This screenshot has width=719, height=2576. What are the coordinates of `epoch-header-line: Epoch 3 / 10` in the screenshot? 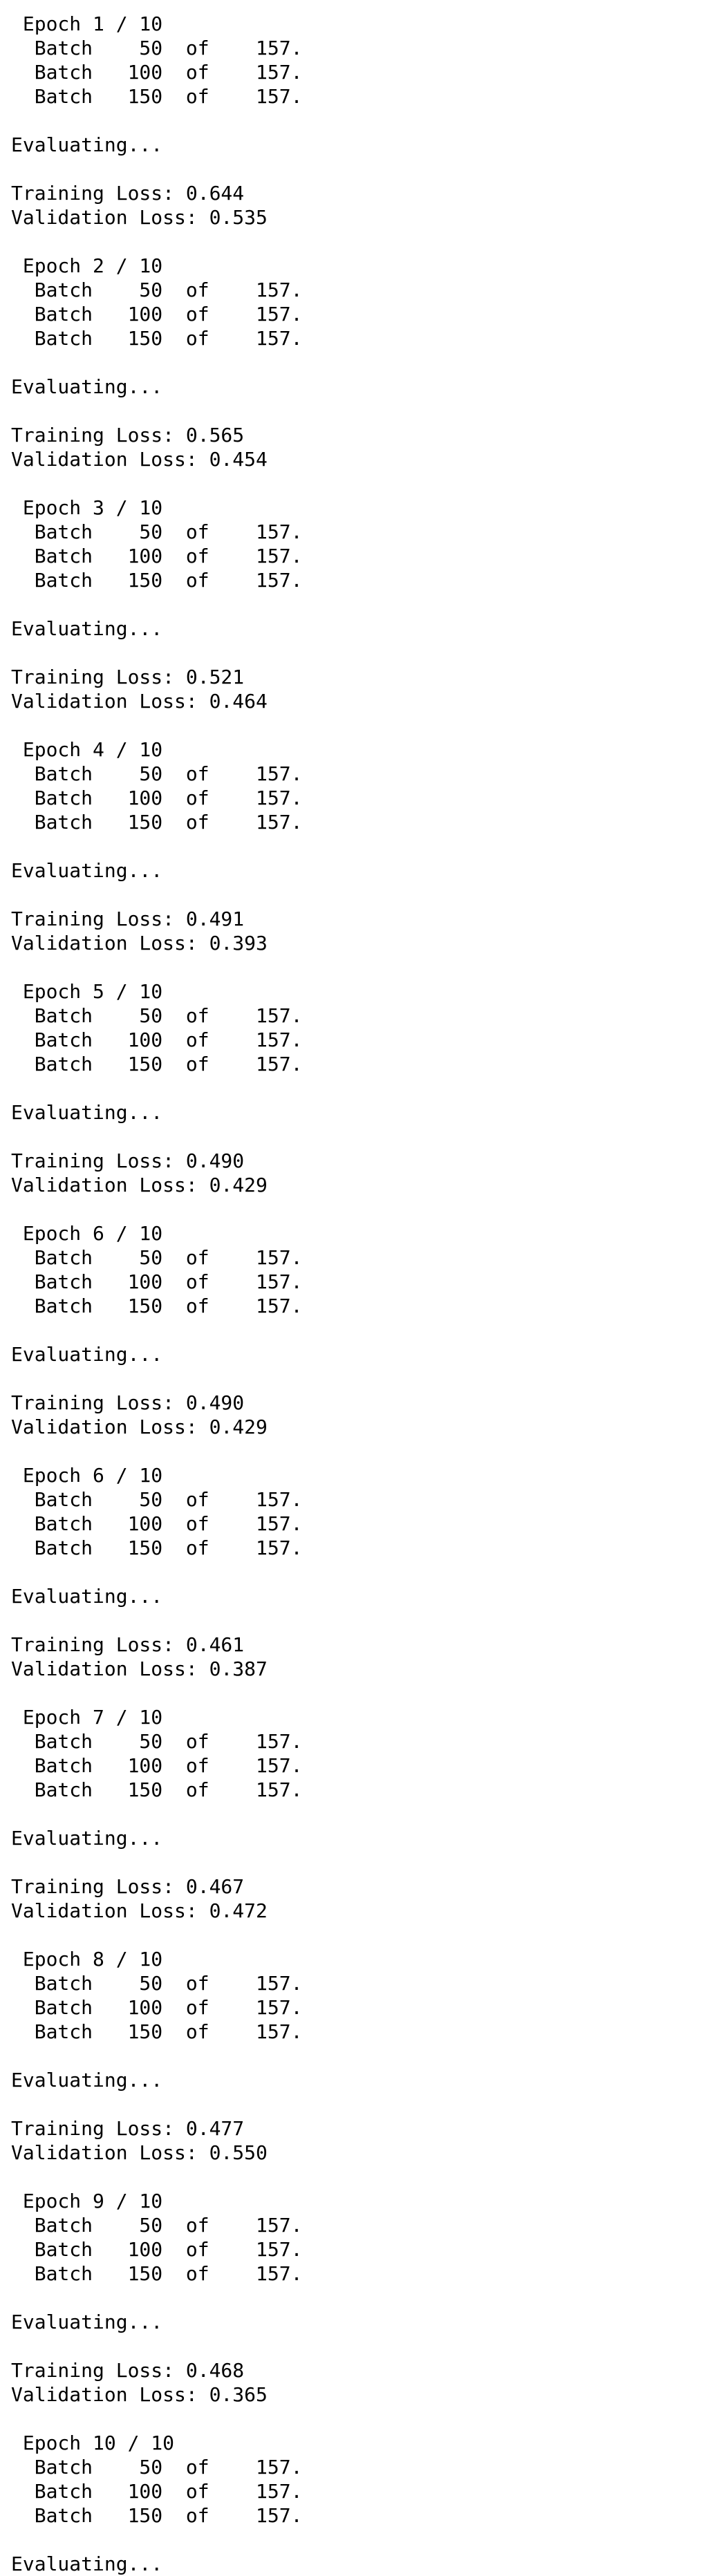 It's located at (87, 507).